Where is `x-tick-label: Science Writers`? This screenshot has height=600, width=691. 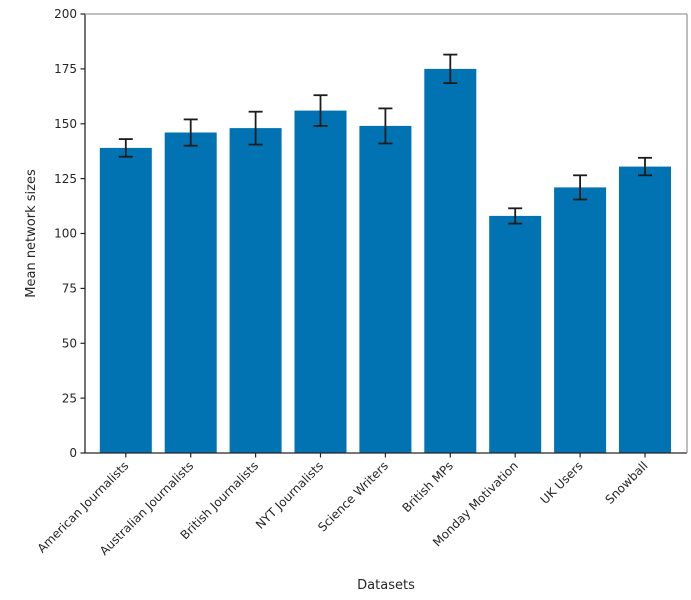
x-tick-label: Science Writers is located at coordinates (353, 497).